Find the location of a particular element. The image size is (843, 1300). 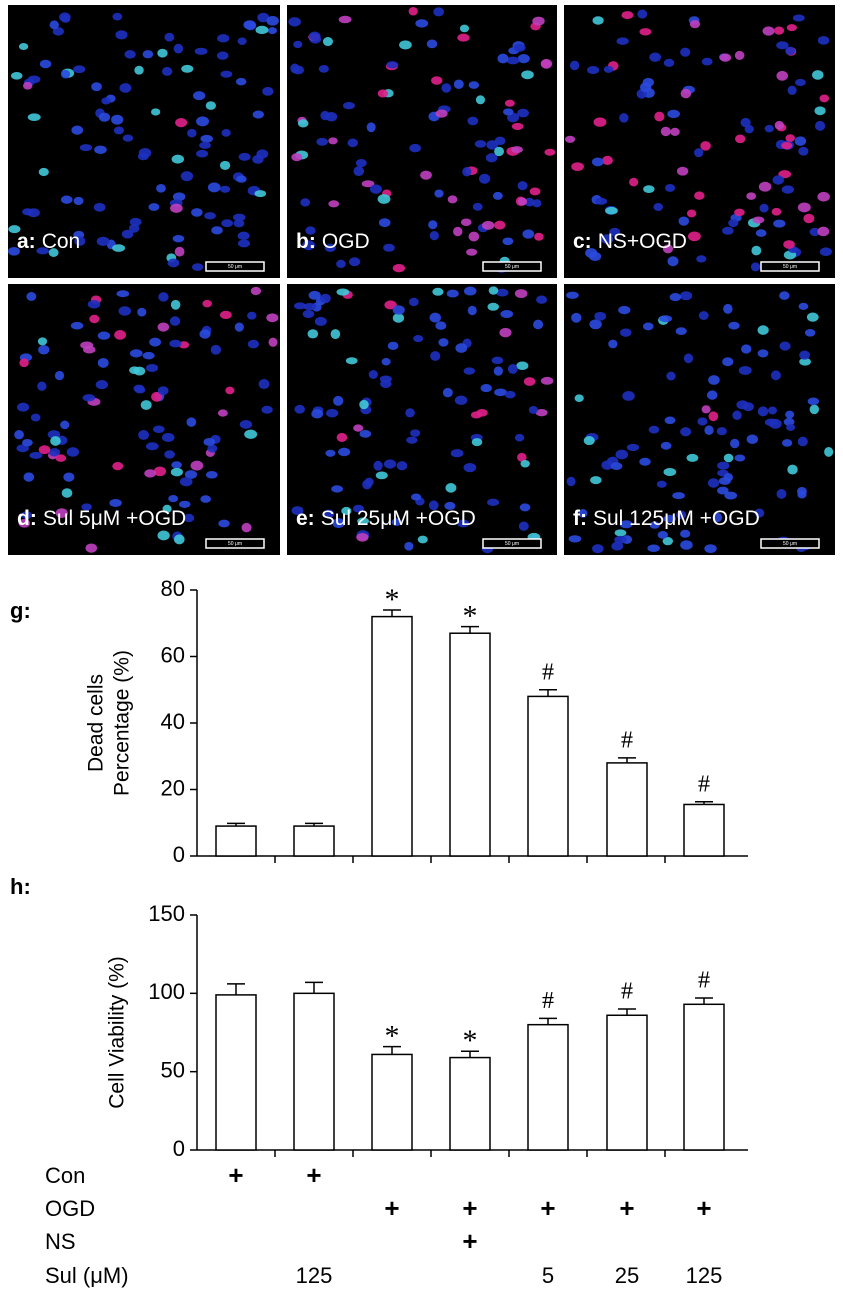

panel-text: Sul 25μM +OGD is located at coordinates (398, 518).